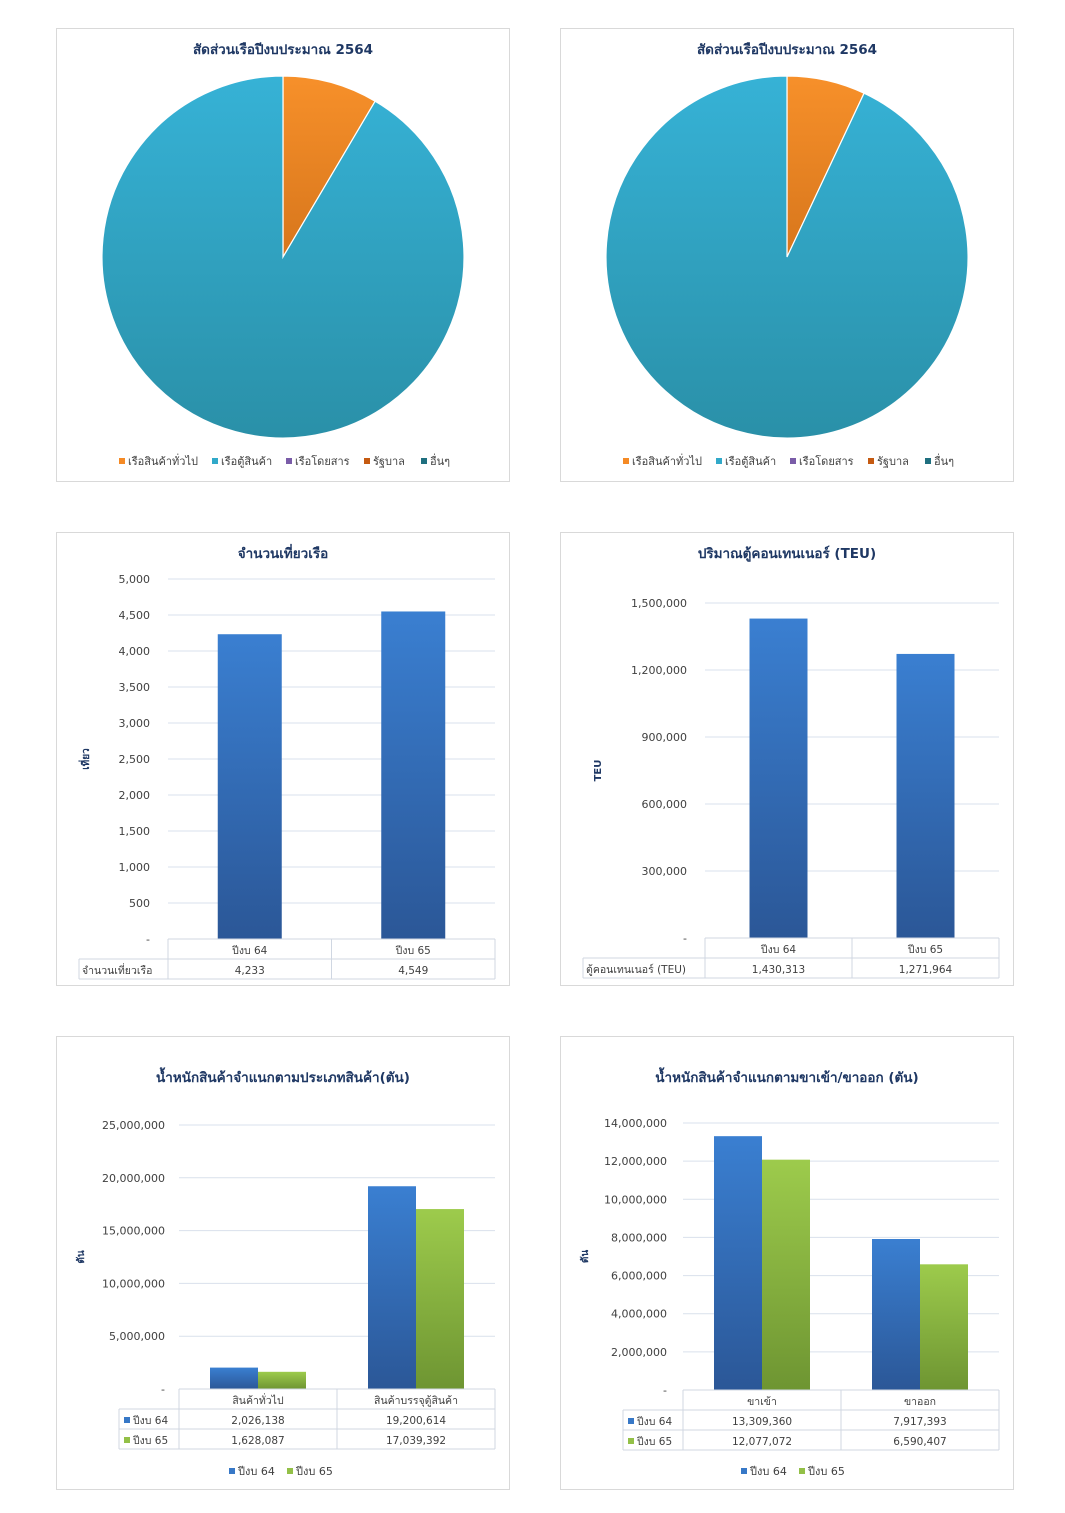 This screenshot has height=1513, width=1065. What do you see at coordinates (655, 1421) in the screenshot?
I see `series-name: ปีงบ 64` at bounding box center [655, 1421].